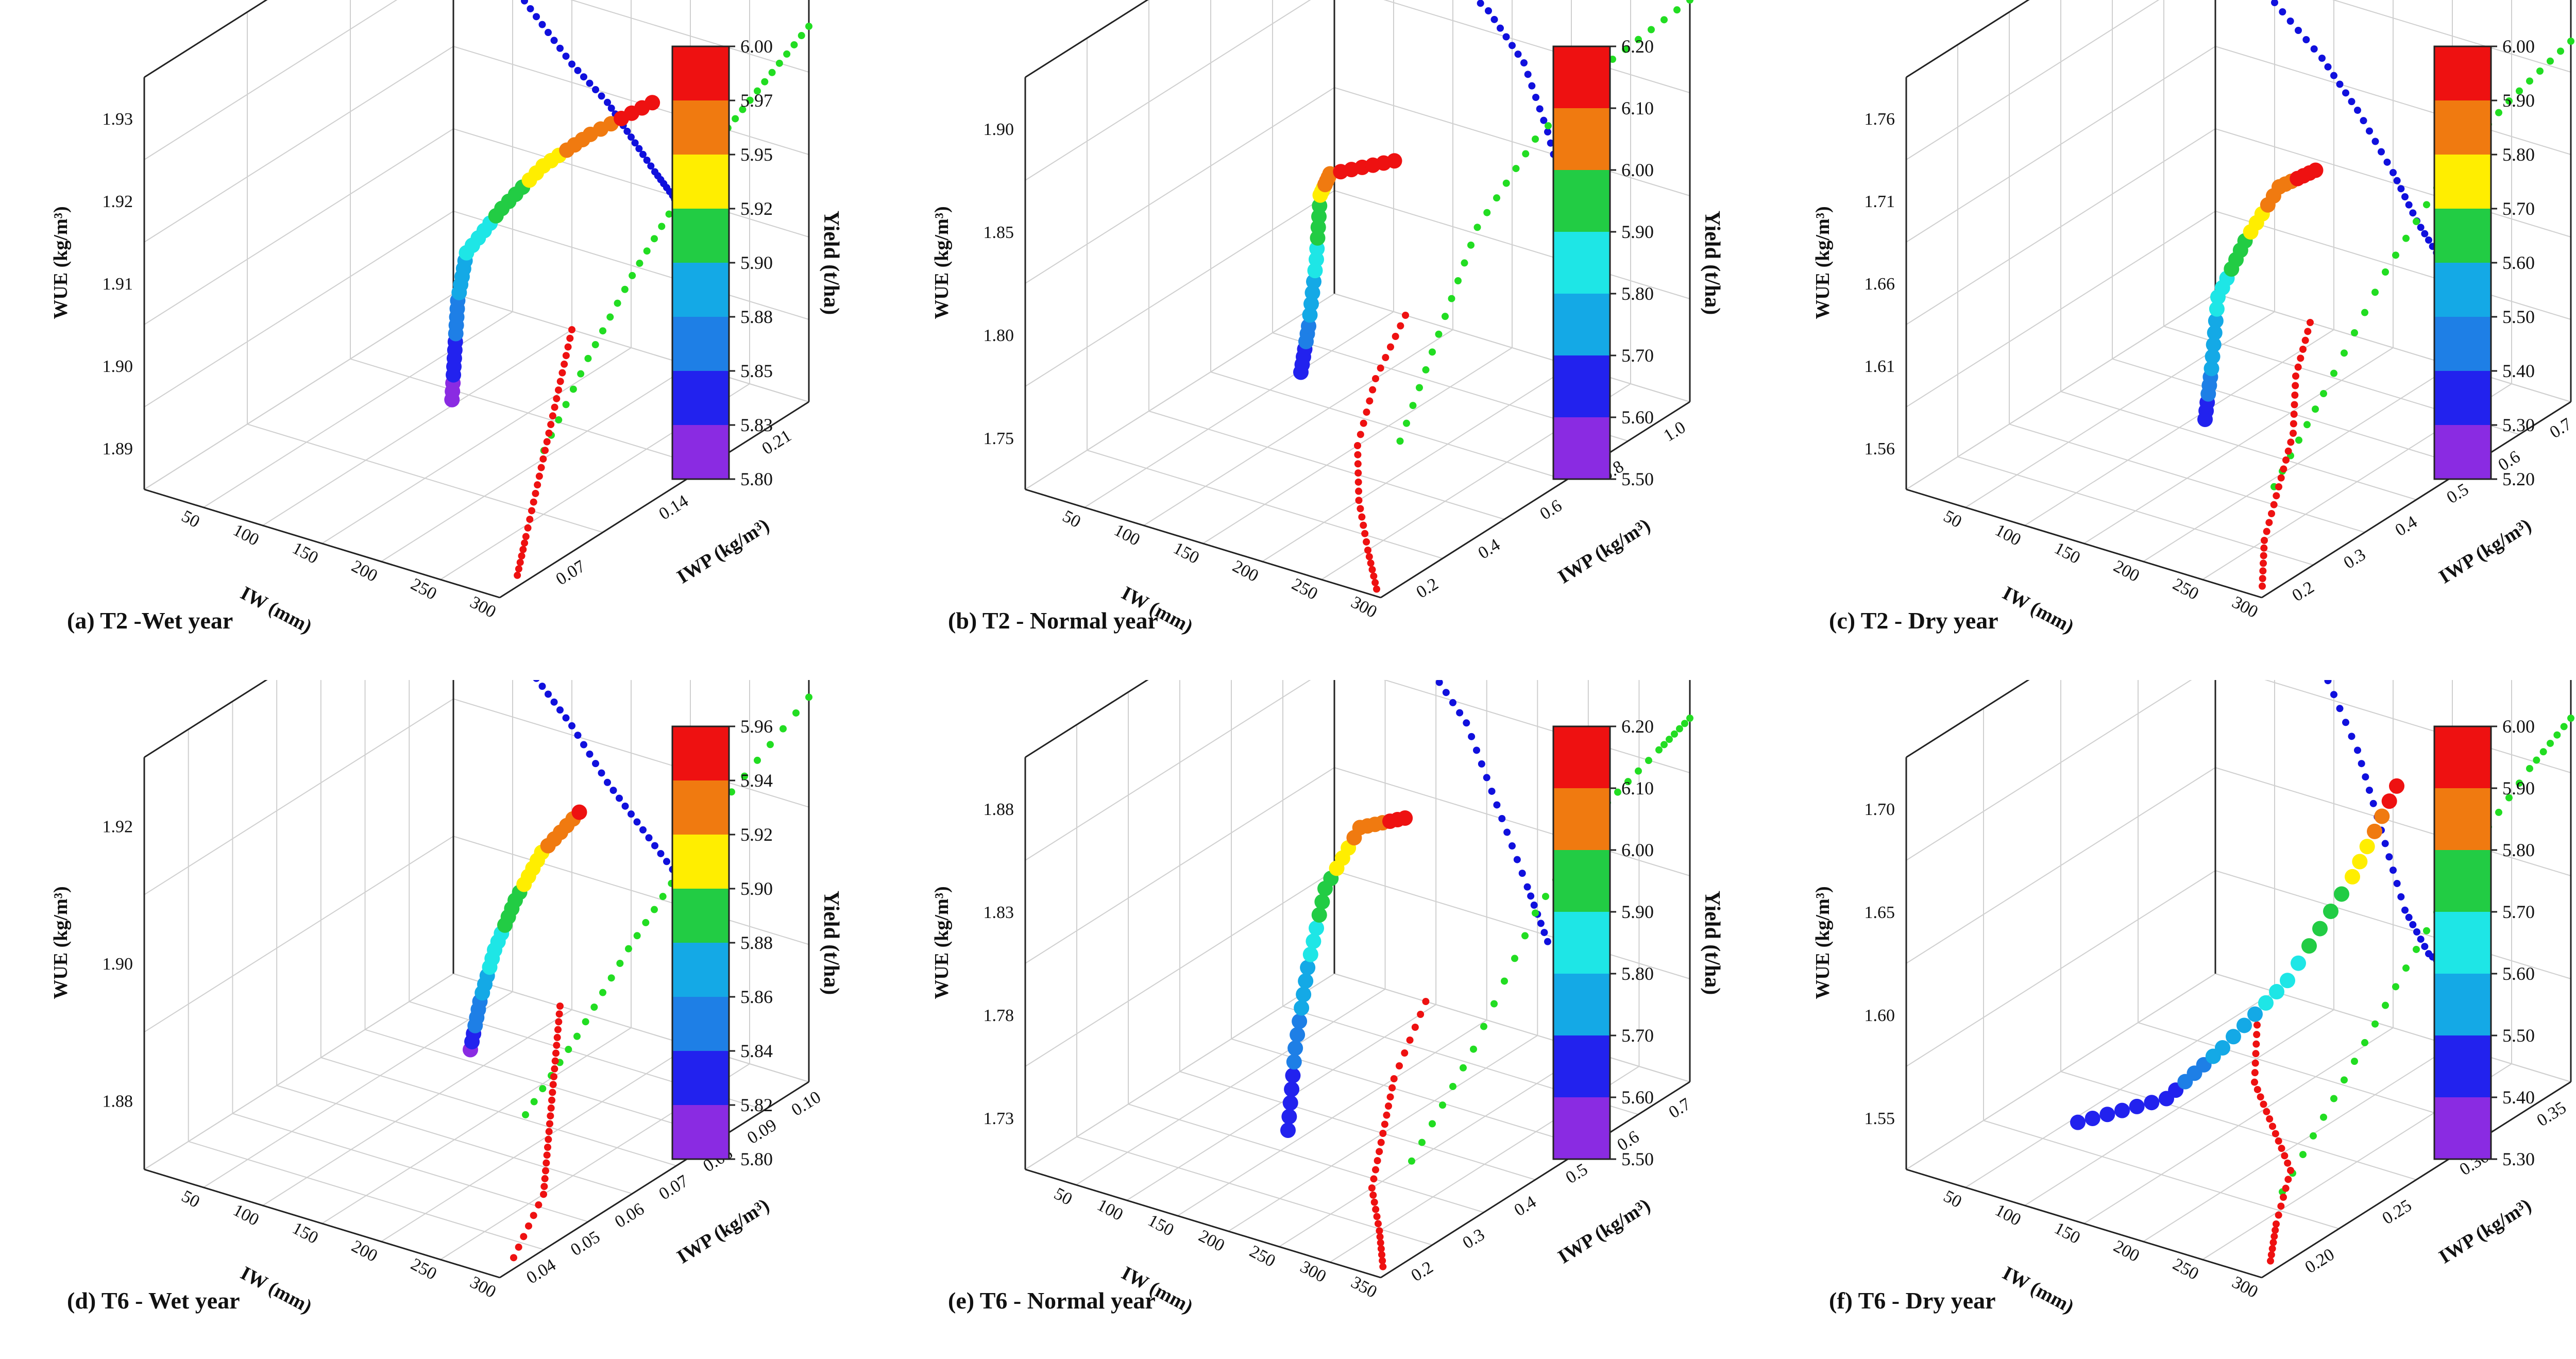 The width and height of the screenshot is (2576, 1359). I want to click on colorbar-tick-label: 5.30, so click(2518, 1159).